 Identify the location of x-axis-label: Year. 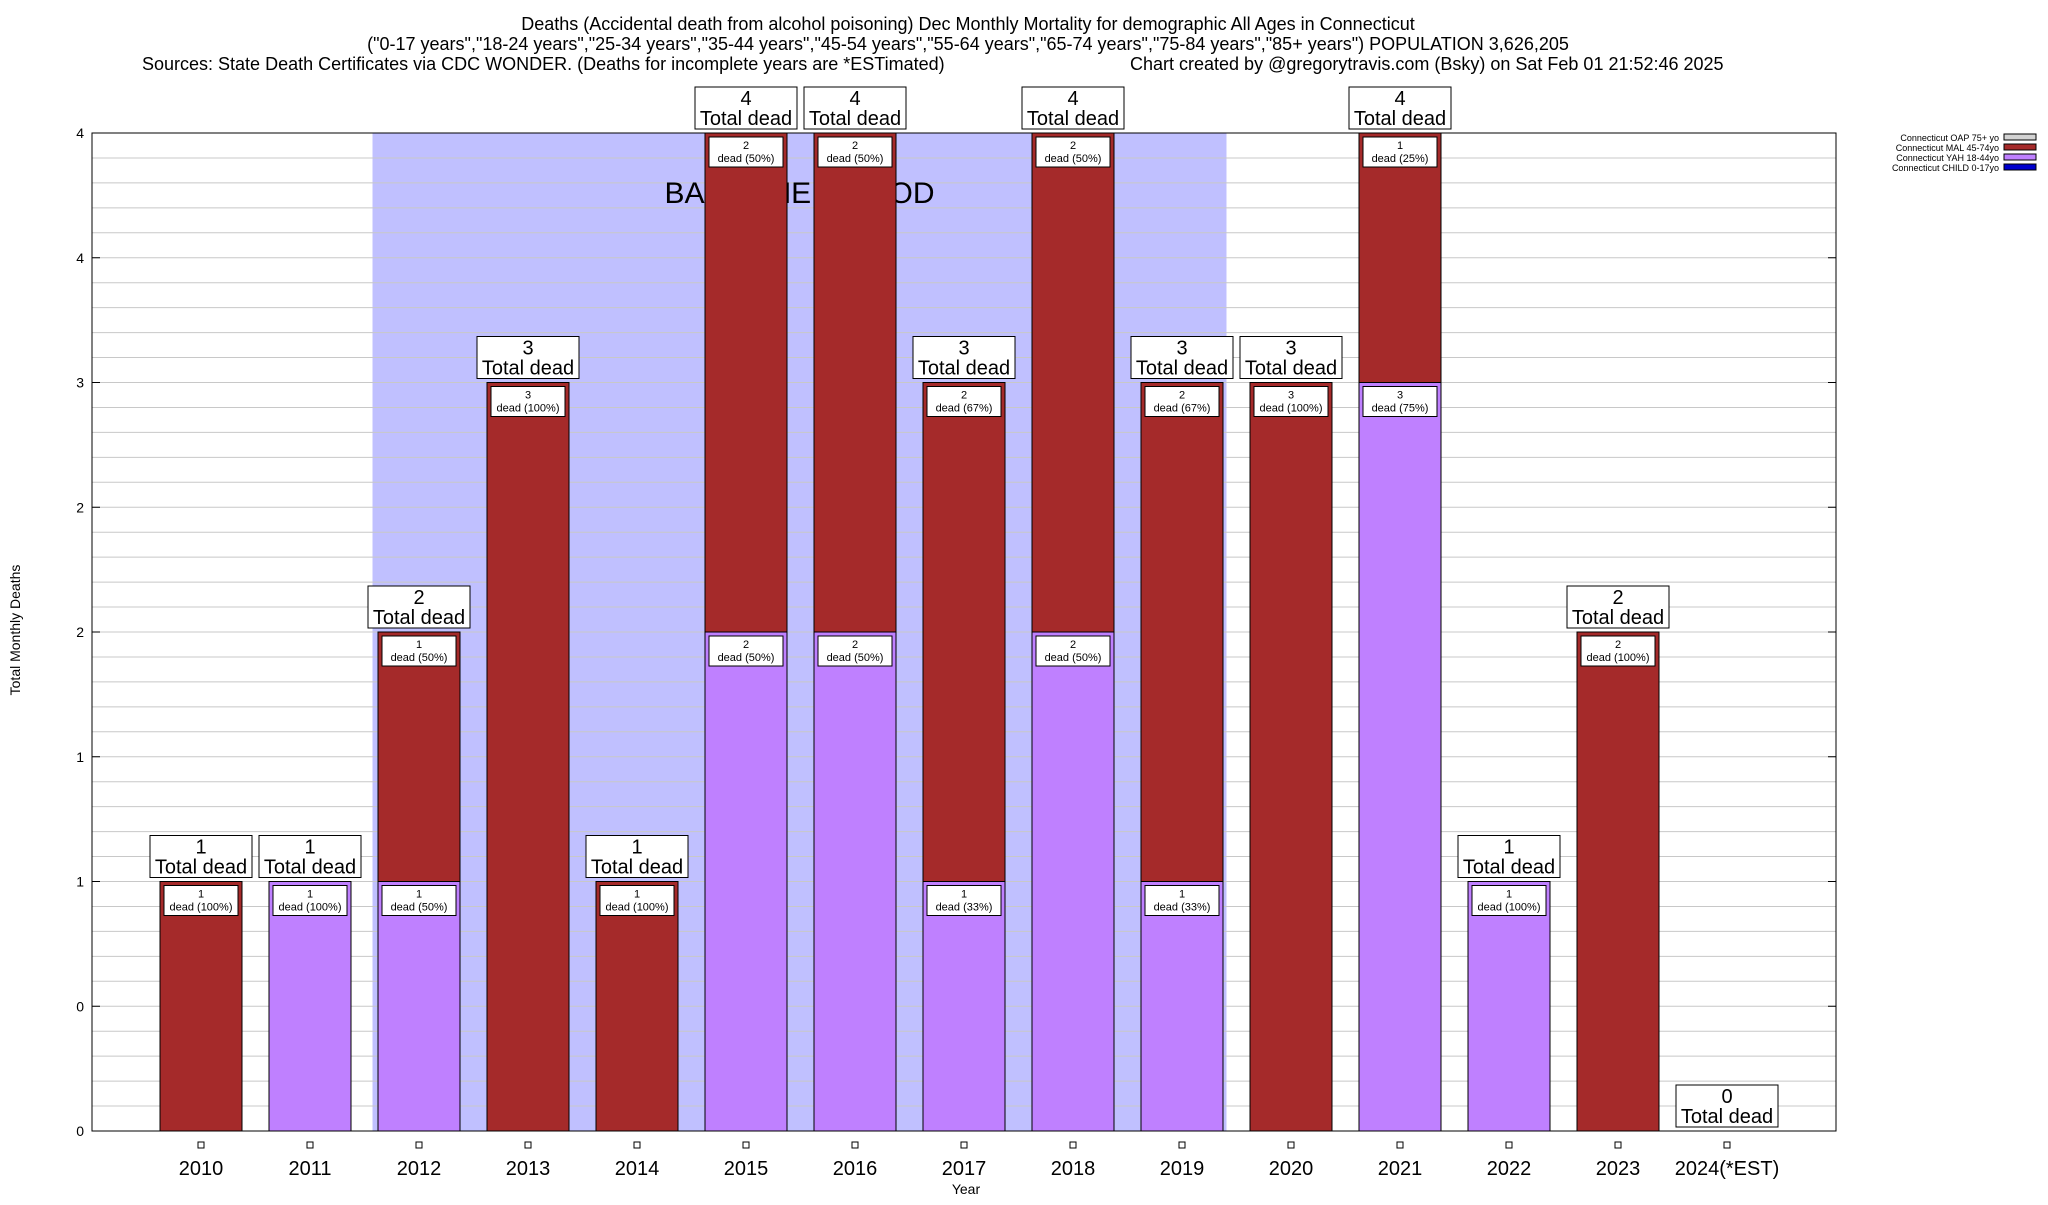
(966, 1189).